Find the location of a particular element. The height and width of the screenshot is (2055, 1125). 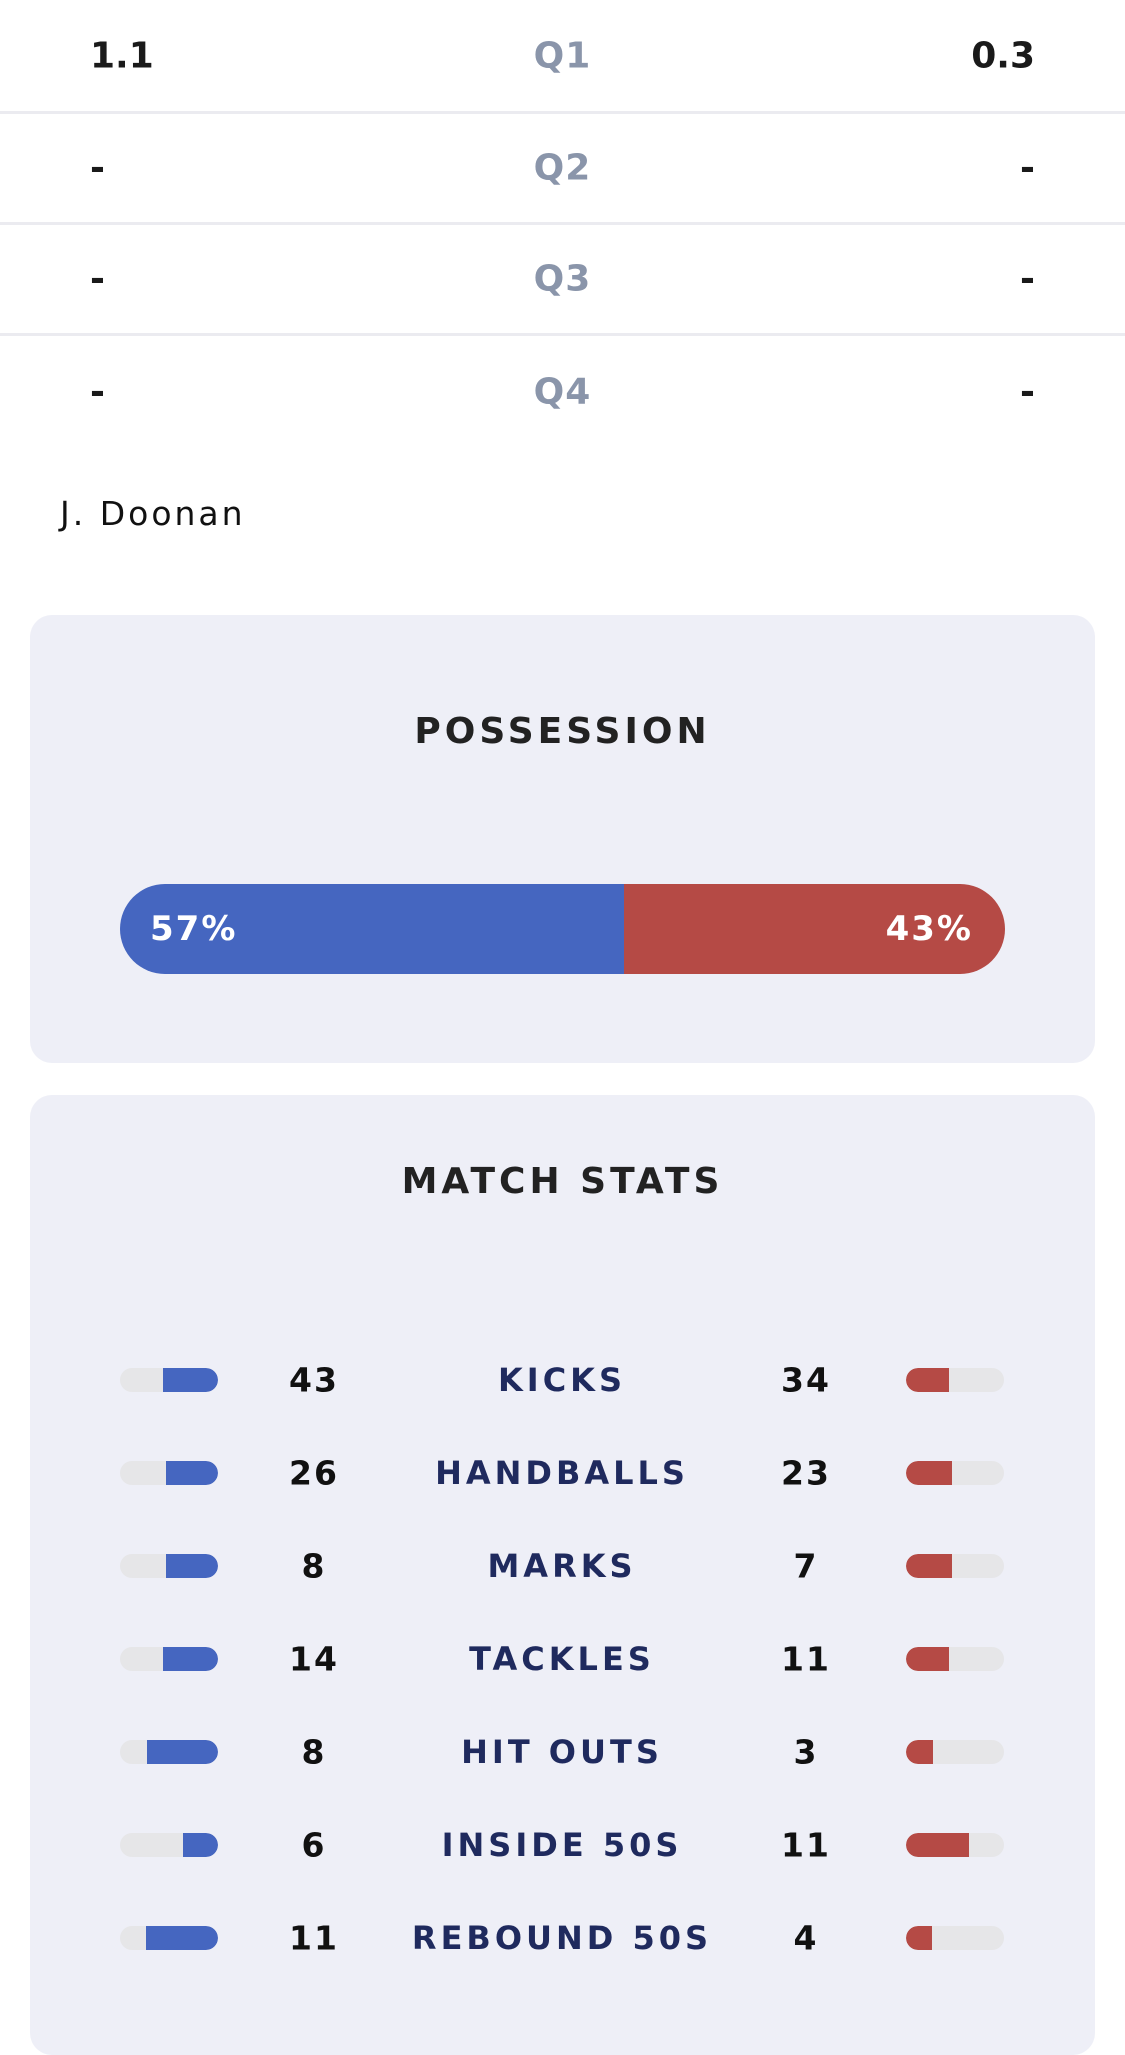

home-score: 1.1 is located at coordinates (122, 55).